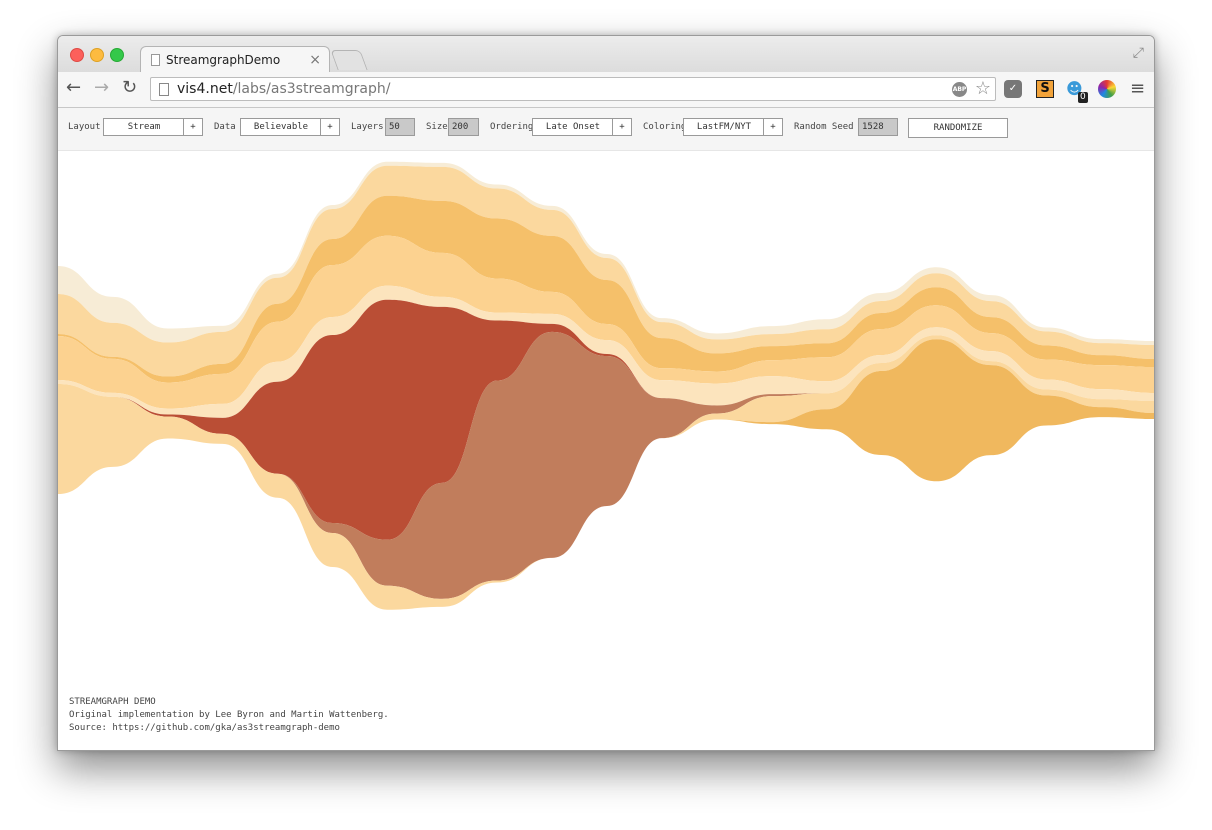 The height and width of the screenshot is (830, 1212). I want to click on address-bar: vis4.net/labs/as3streamgraph/ ABP ☆, so click(573, 89).